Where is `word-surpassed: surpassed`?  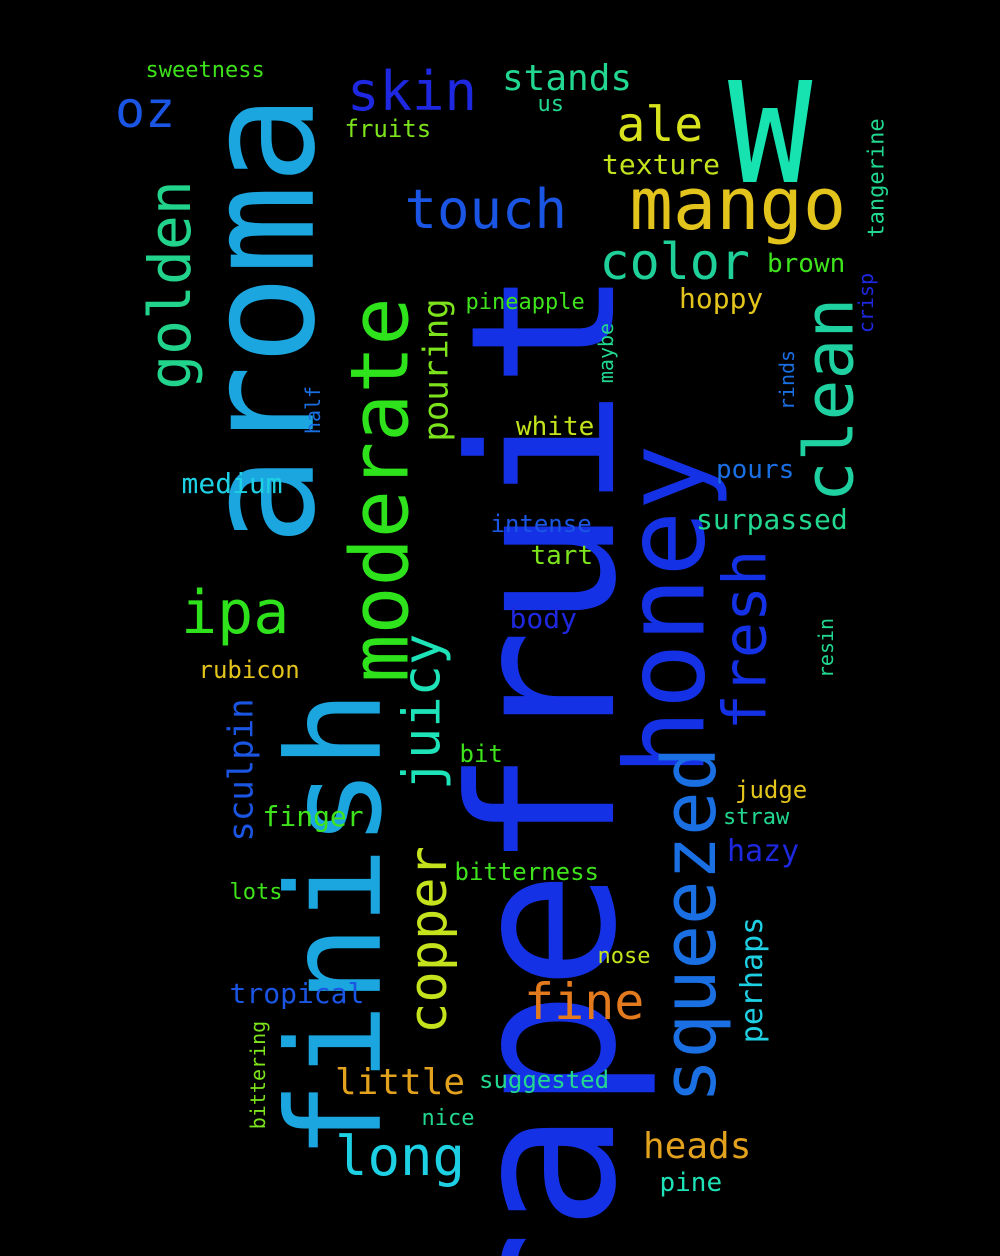 word-surpassed: surpassed is located at coordinates (772, 519).